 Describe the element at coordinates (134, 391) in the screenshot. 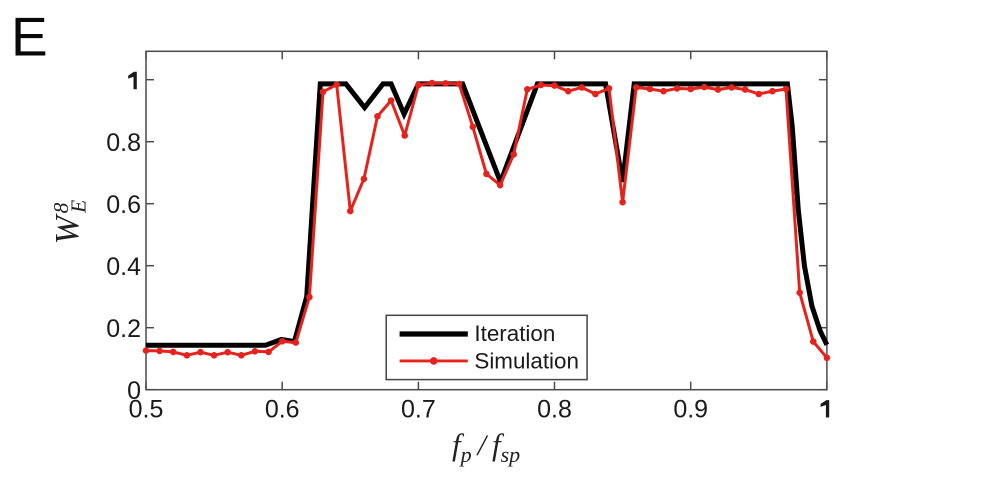

I see `svg-text: 0` at that location.